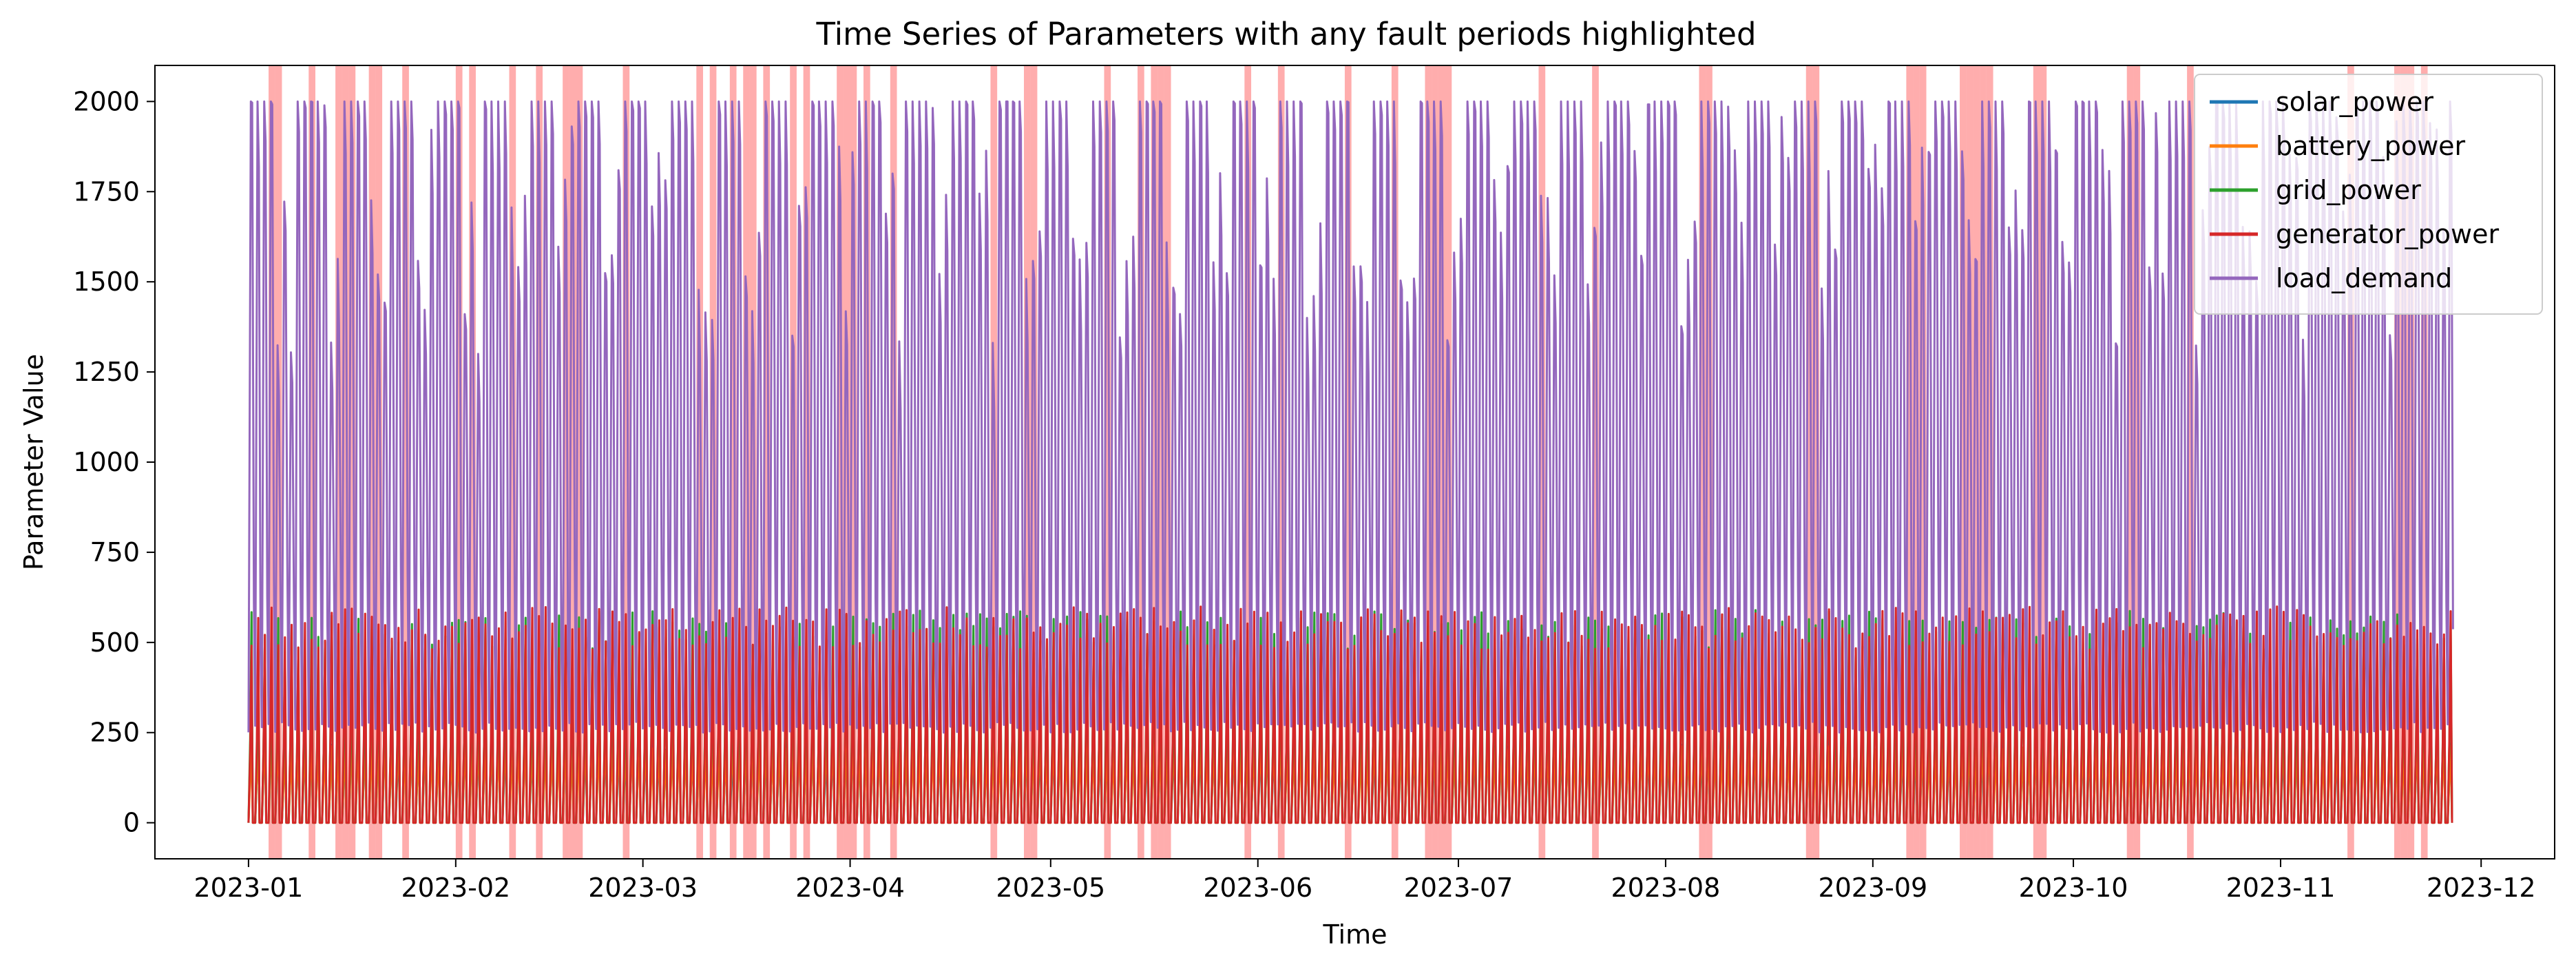  I want to click on legend-label-generator-power: generator_power, so click(2387, 234).